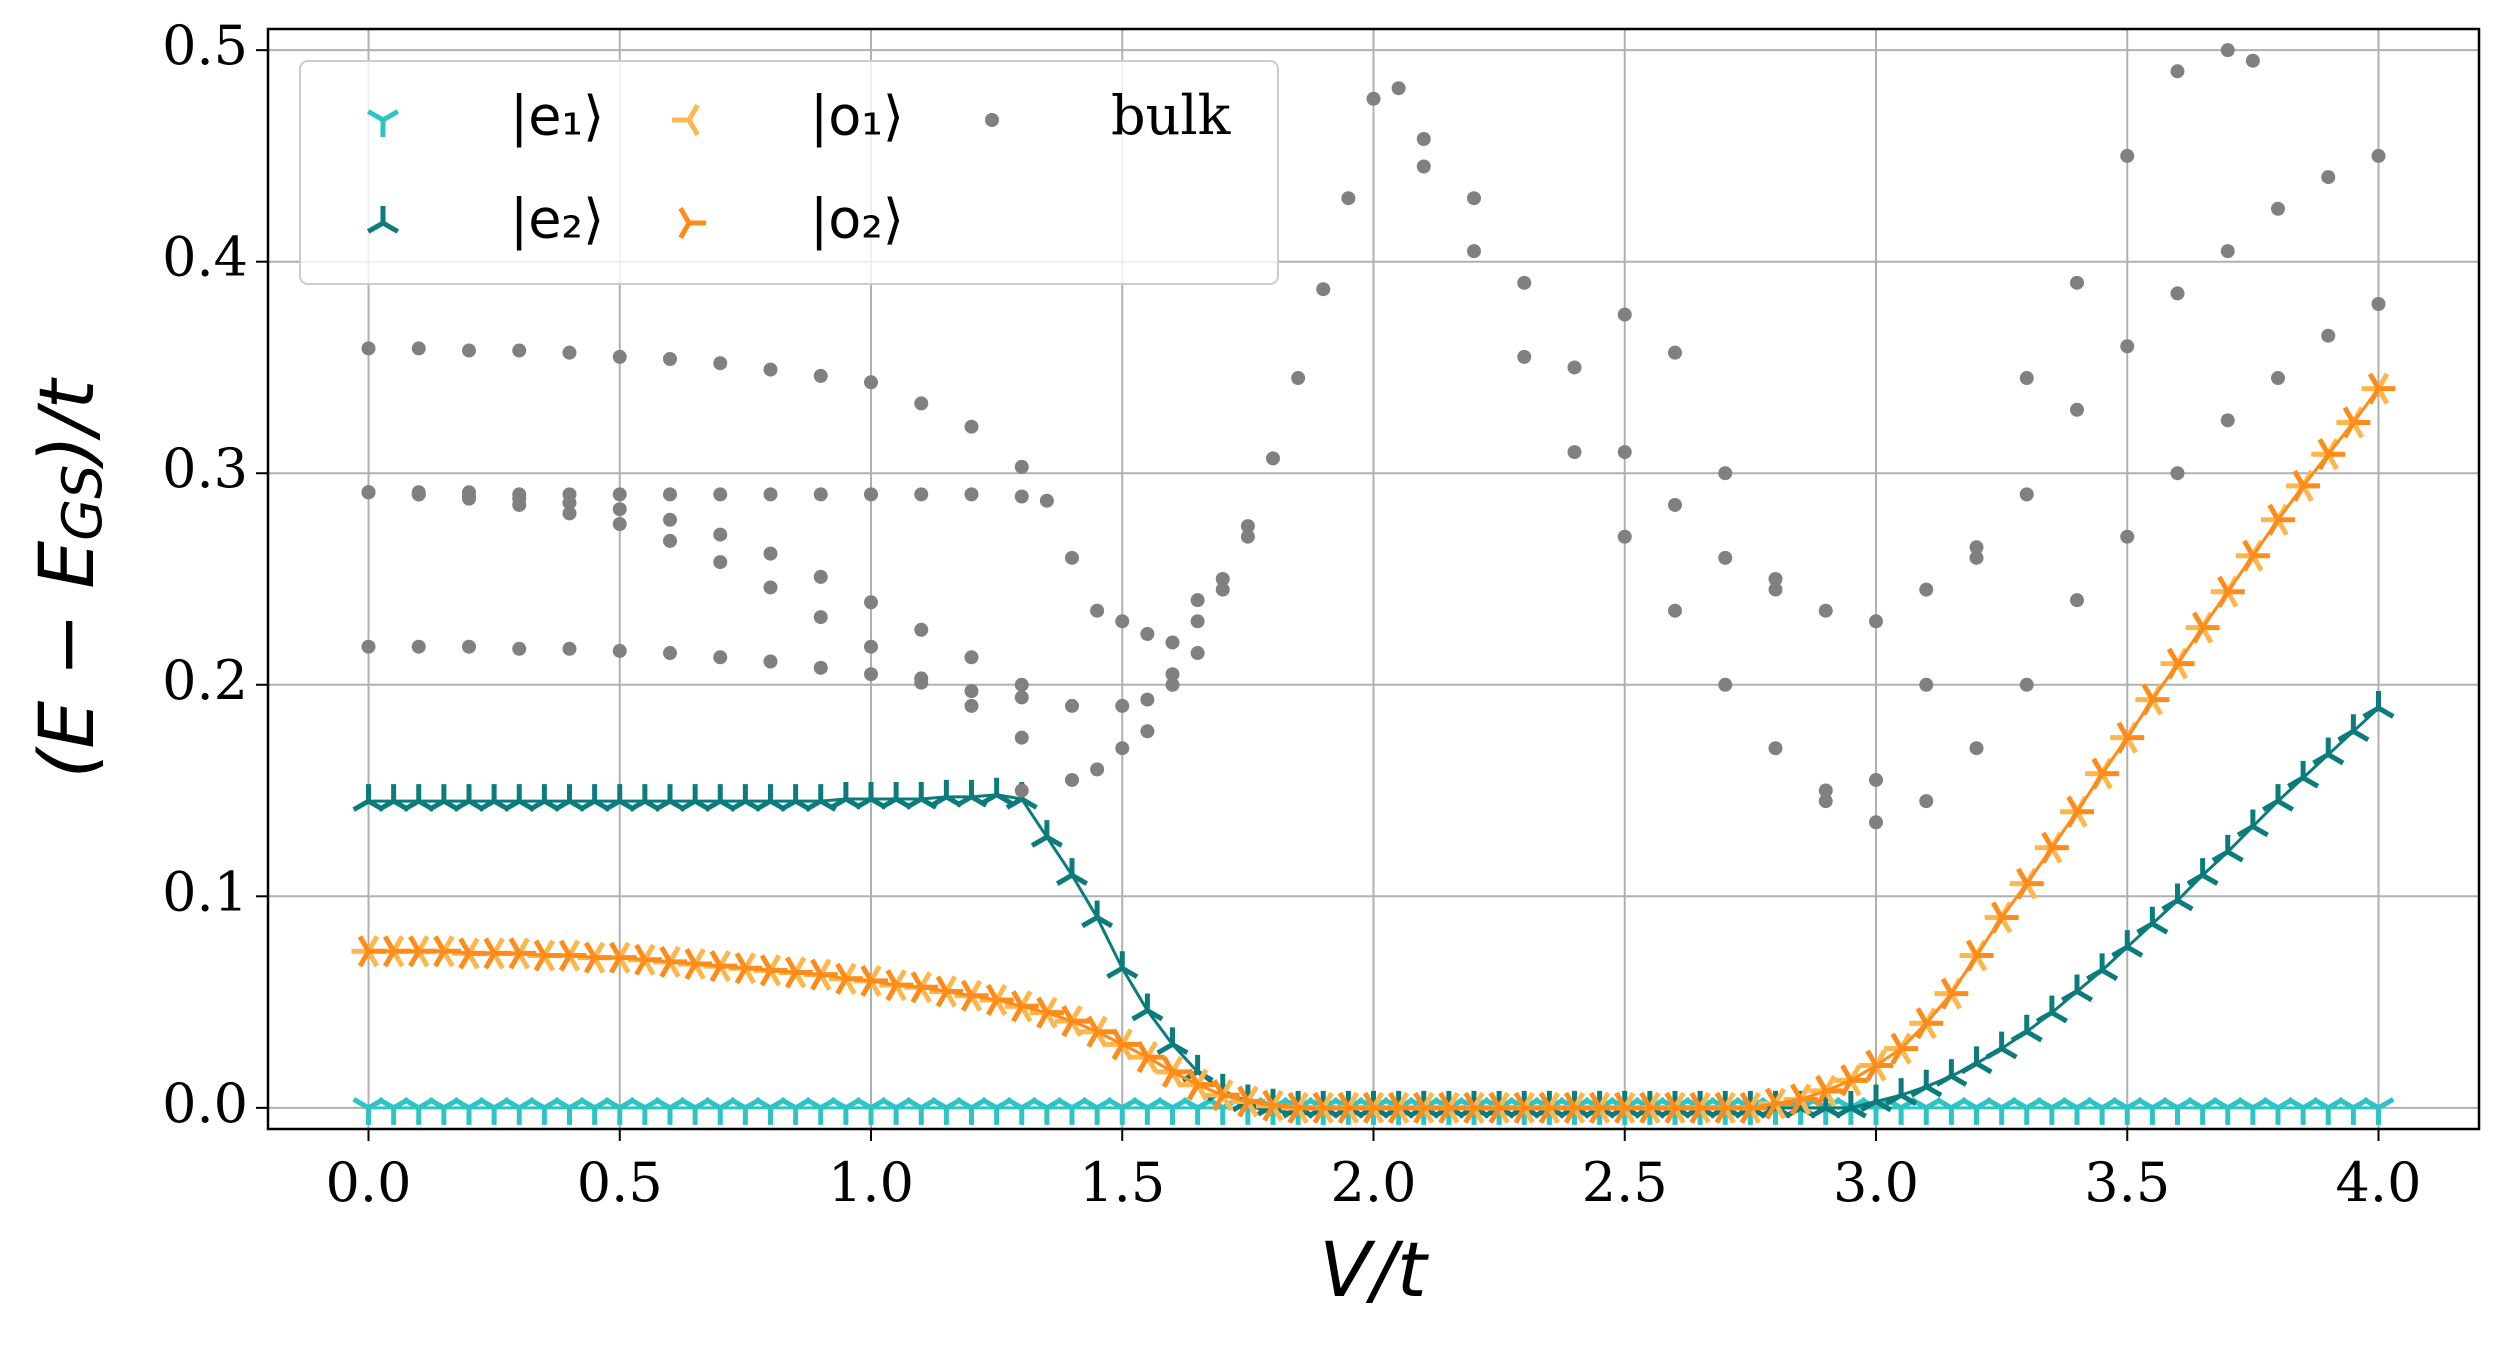 The image size is (2500, 1349). Describe the element at coordinates (789, 172) in the screenshot. I see `legend: |e₁⟩ |e₂⟩ |o₁⟩ |o₂⟩ bulk` at that location.